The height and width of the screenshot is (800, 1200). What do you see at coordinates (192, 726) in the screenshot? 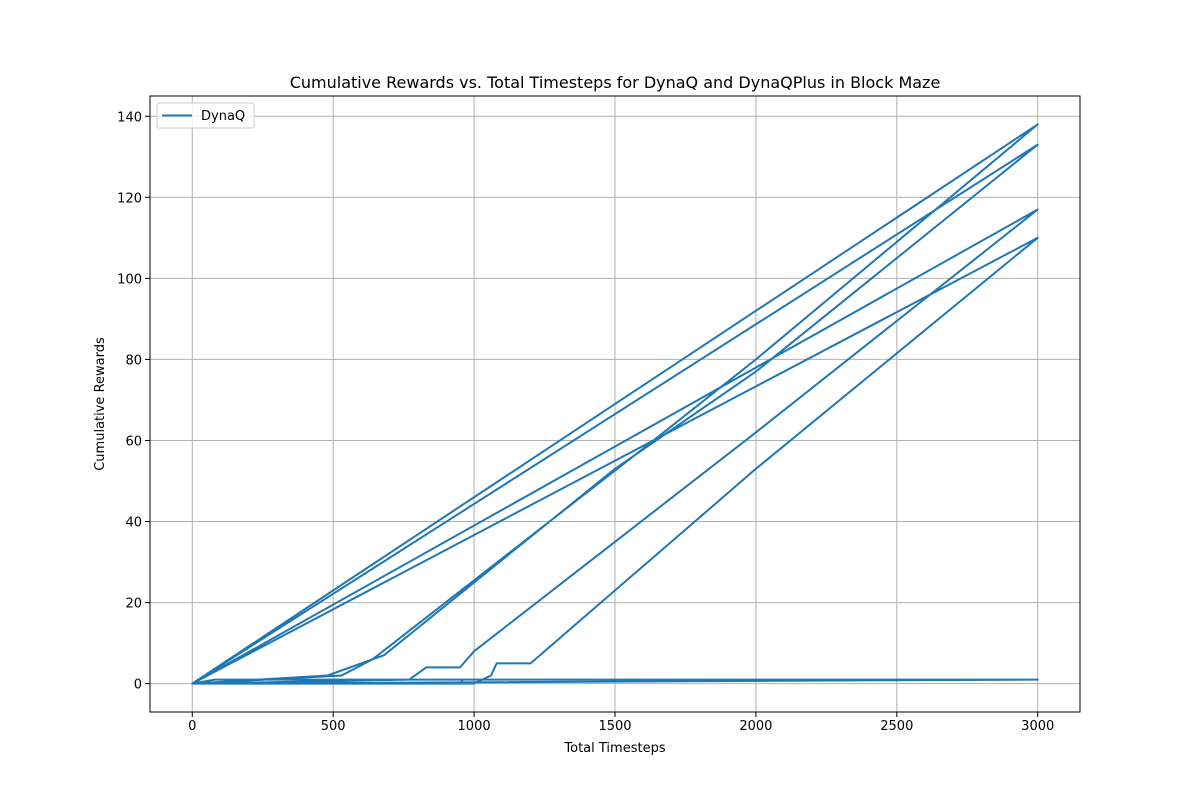
I see `x-tick-label: 0` at bounding box center [192, 726].